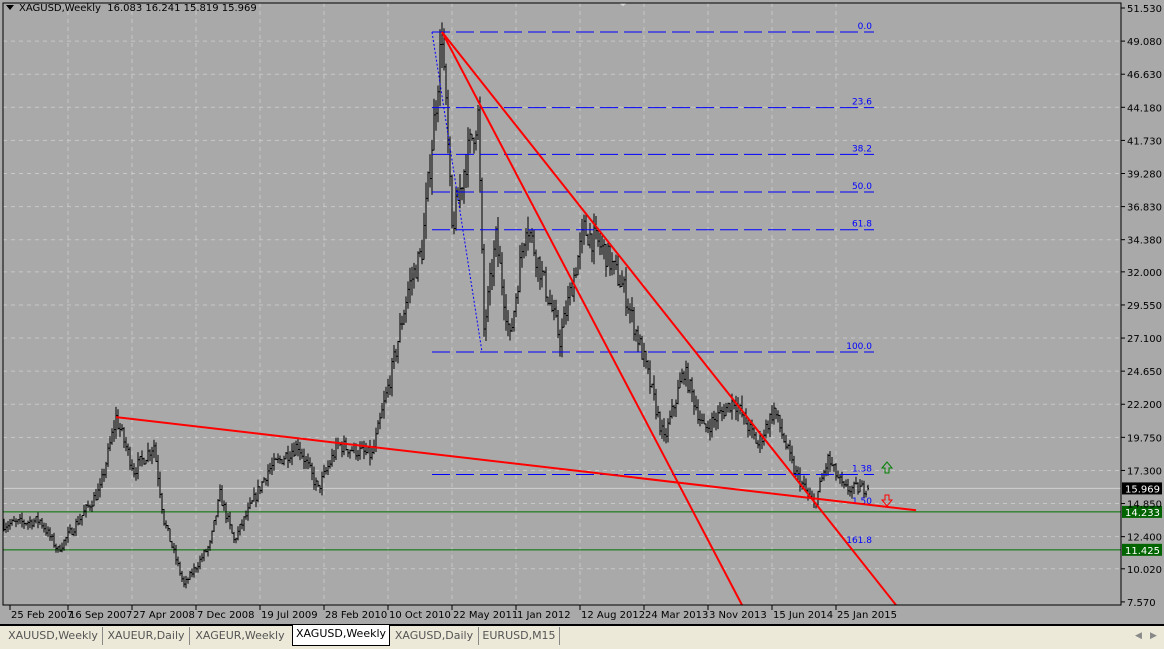  What do you see at coordinates (1144, 538) in the screenshot?
I see `y-tick-label: 12.400` at bounding box center [1144, 538].